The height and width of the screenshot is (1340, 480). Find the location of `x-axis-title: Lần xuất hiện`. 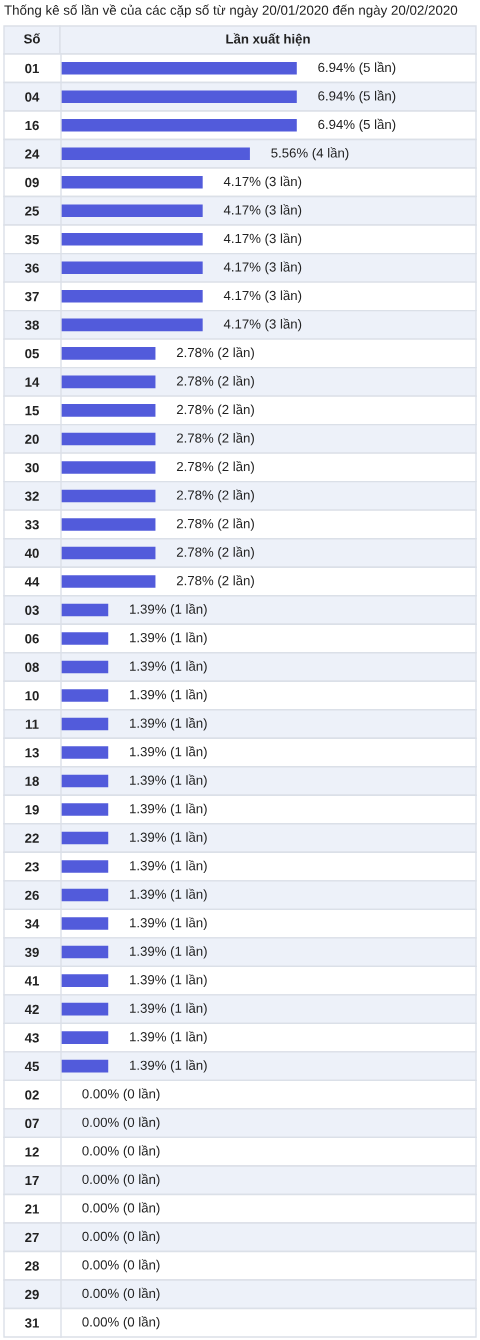

x-axis-title: Lần xuất hiện is located at coordinates (268, 39).